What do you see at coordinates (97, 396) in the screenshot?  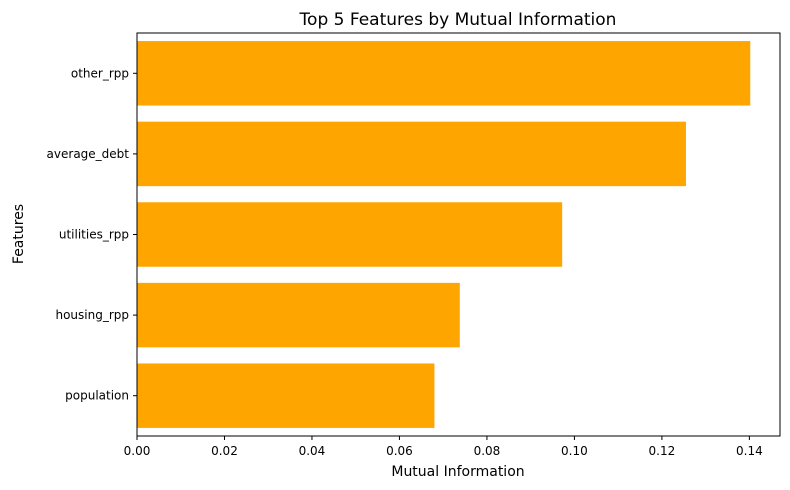 I see `y-tick-label: population` at bounding box center [97, 396].